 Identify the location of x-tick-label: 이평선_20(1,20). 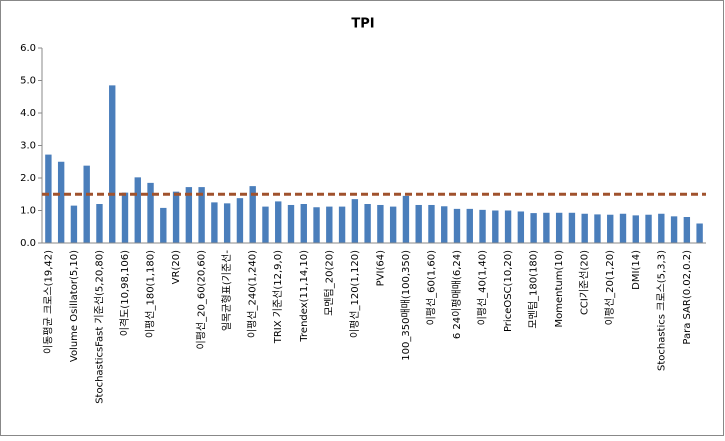
(610, 287).